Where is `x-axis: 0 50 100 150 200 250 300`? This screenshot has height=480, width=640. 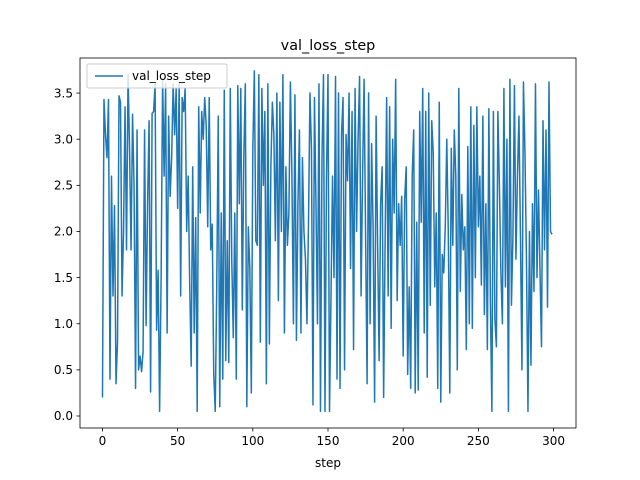
x-axis: 0 50 100 150 200 250 300 is located at coordinates (332, 438).